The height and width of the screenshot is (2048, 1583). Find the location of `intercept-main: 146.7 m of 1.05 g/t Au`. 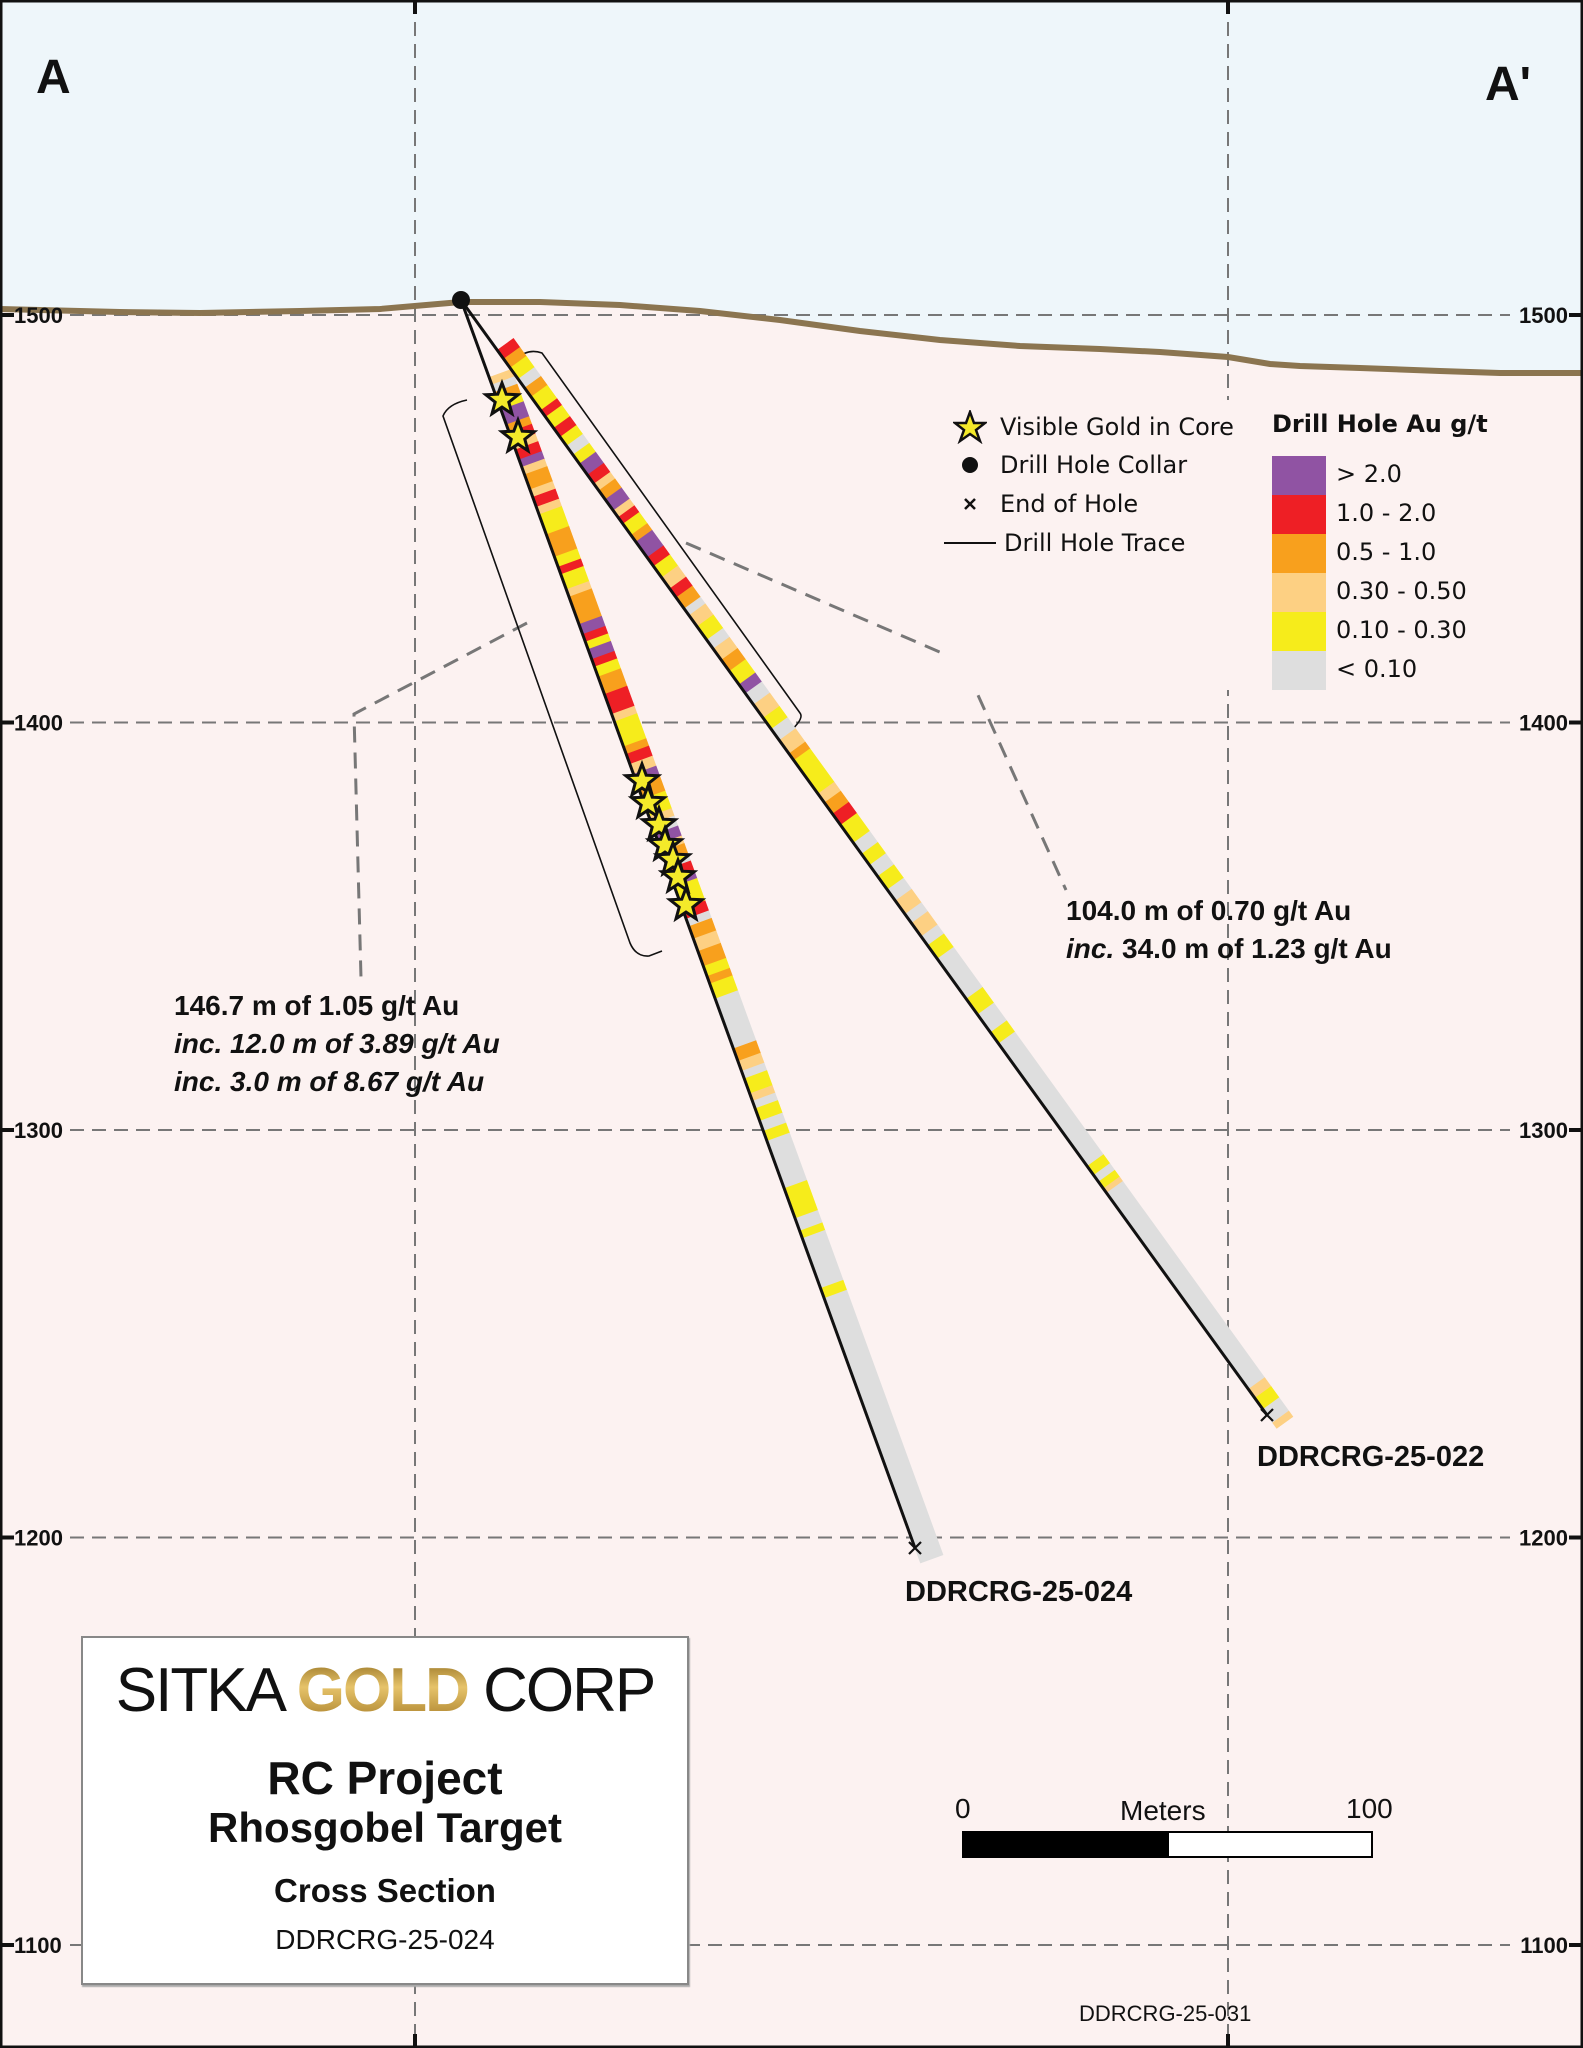

intercept-main: 146.7 m of 1.05 g/t Au is located at coordinates (317, 1005).